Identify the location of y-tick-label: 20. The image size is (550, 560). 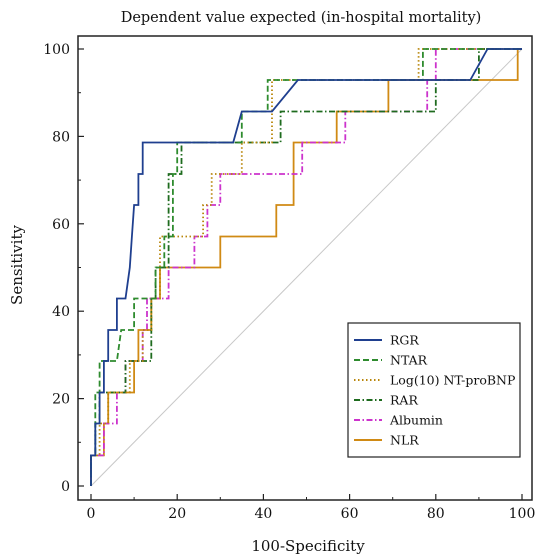
(61, 400).